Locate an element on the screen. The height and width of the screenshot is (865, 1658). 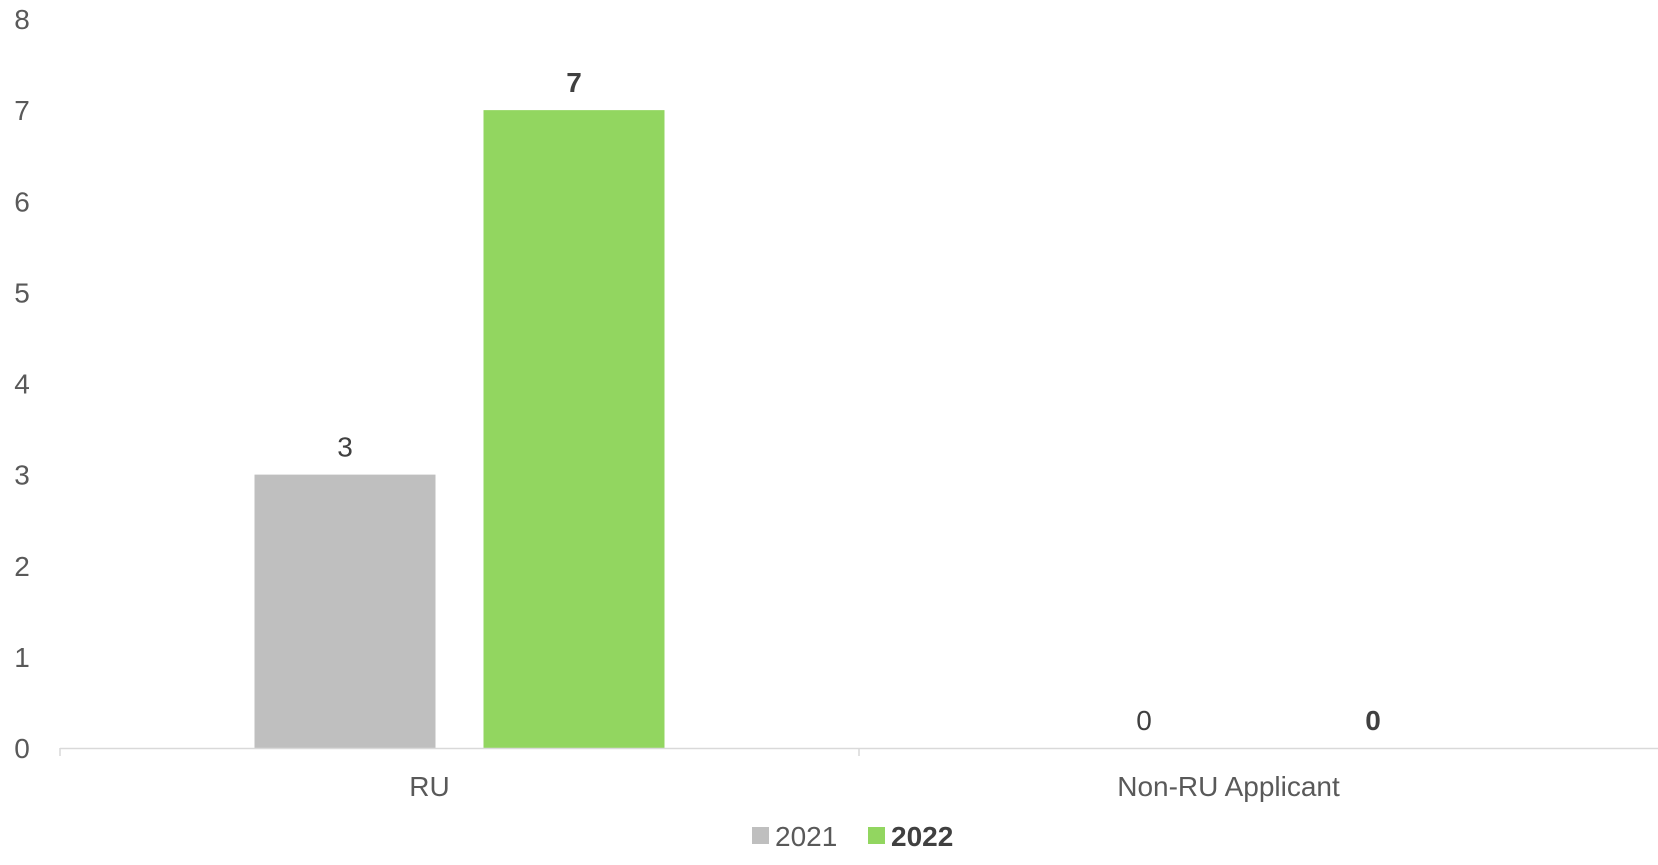
legend-swatch-2021 is located at coordinates (760, 835).